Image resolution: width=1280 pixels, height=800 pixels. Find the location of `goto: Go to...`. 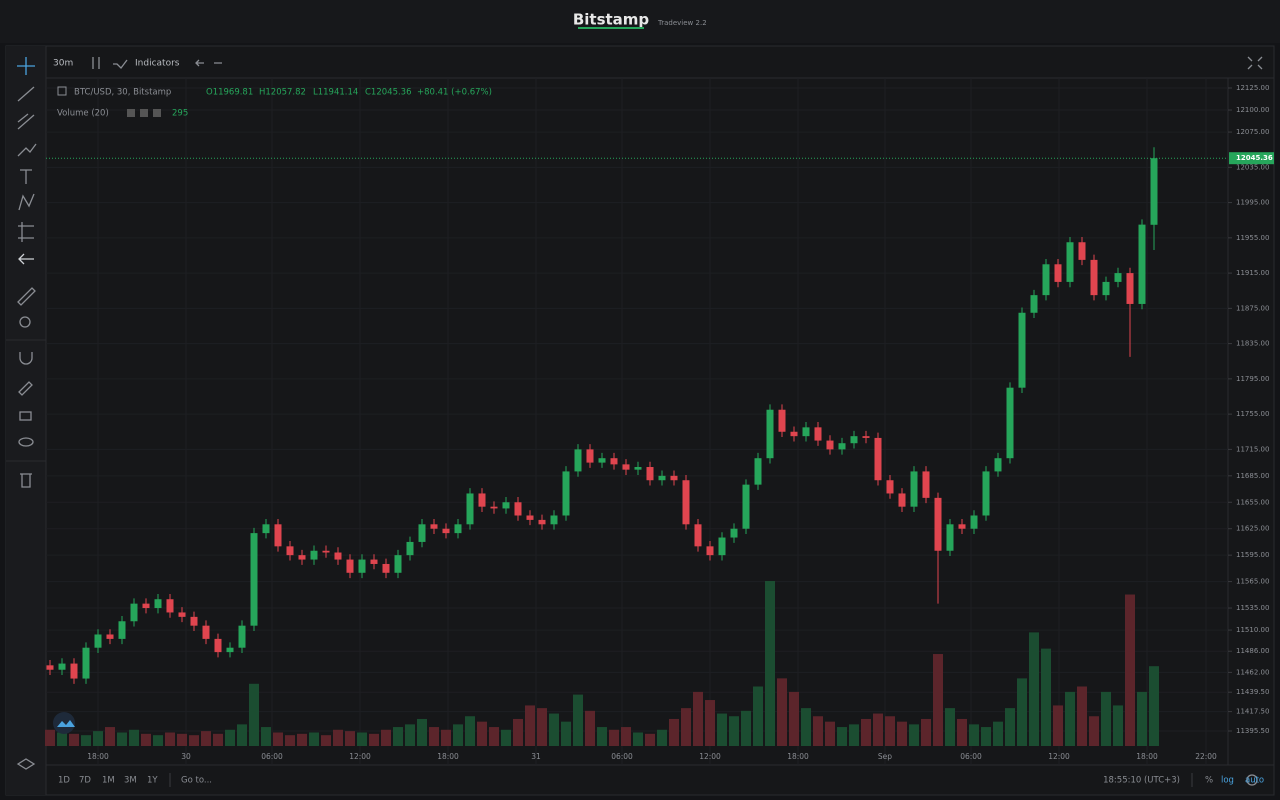

goto: Go to... is located at coordinates (196, 781).